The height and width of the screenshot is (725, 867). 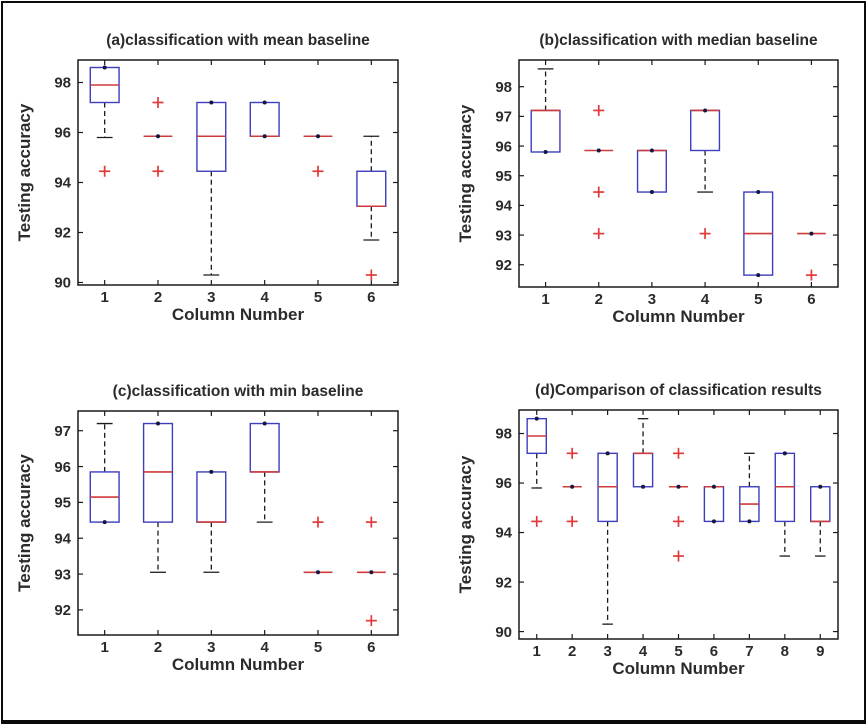 I want to click on x-tick-label: 8, so click(x=785, y=651).